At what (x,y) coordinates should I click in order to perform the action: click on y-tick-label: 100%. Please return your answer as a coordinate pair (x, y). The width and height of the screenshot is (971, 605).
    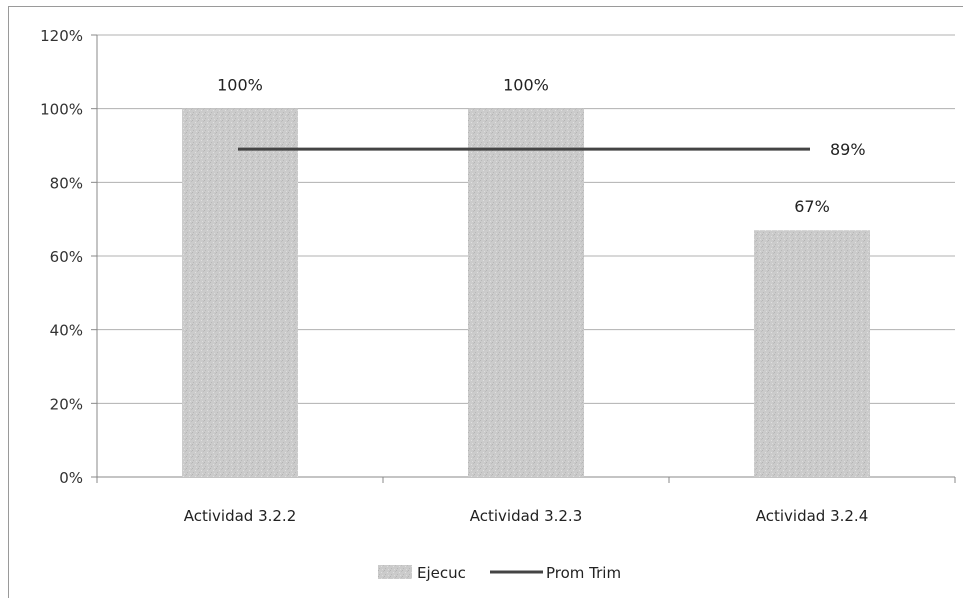
    Looking at the image, I should click on (61, 110).